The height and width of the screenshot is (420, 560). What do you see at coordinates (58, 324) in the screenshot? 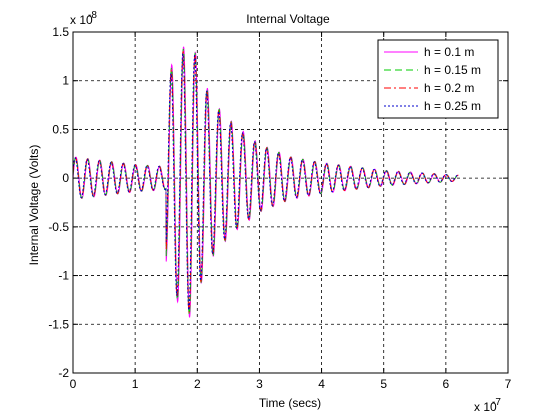
I see `y-tick-label: -1.5` at bounding box center [58, 324].